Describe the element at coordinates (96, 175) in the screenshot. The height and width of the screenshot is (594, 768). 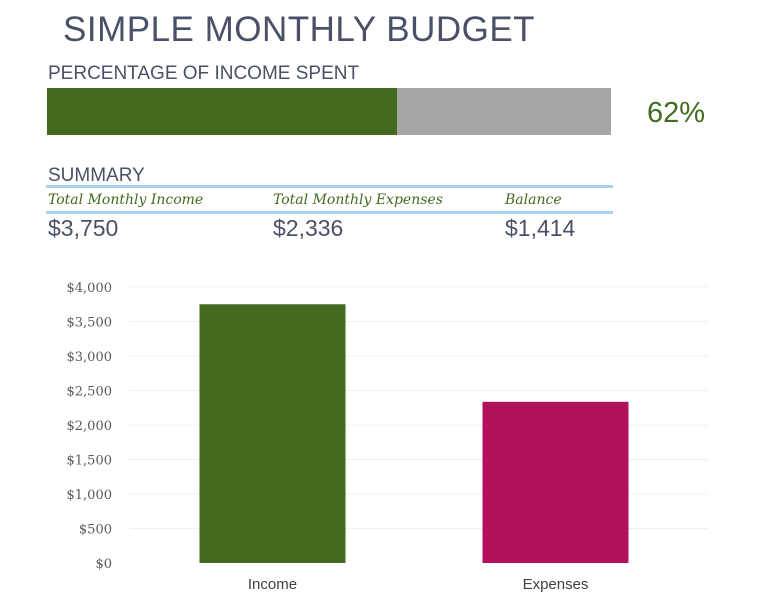
I see `summary-label: SUMMARY` at that location.